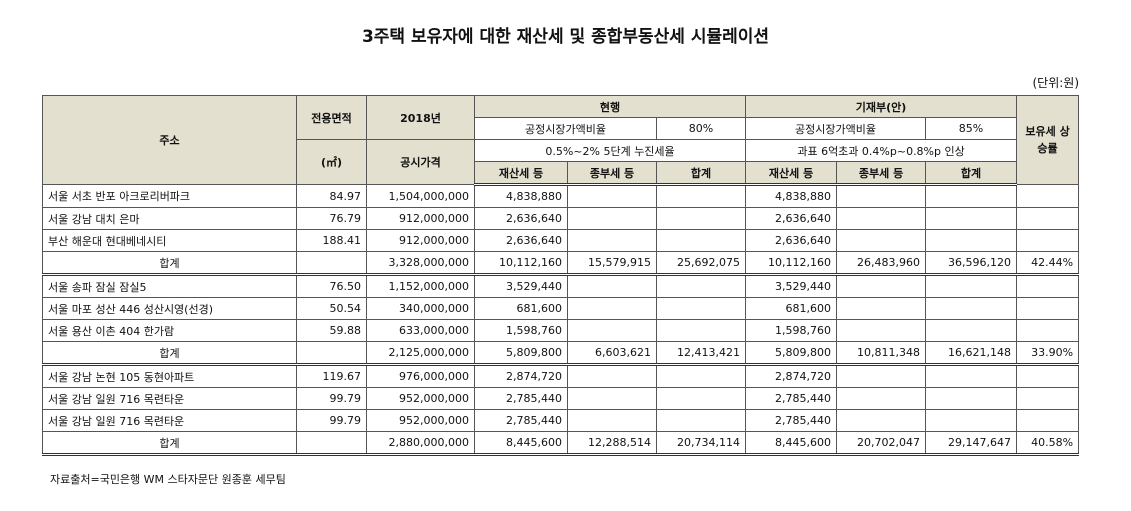 This screenshot has width=1131, height=511. I want to click on value-cell: 10,112,160, so click(791, 263).